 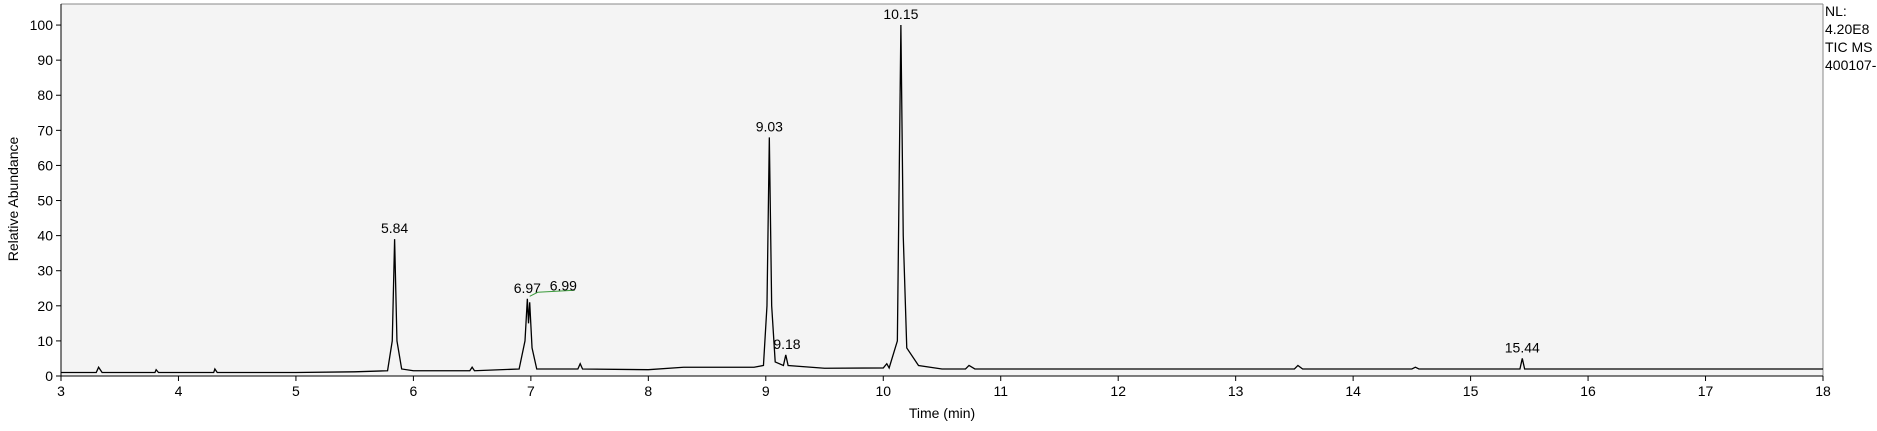 What do you see at coordinates (1471, 391) in the screenshot?
I see `x-tick-label: 15` at bounding box center [1471, 391].